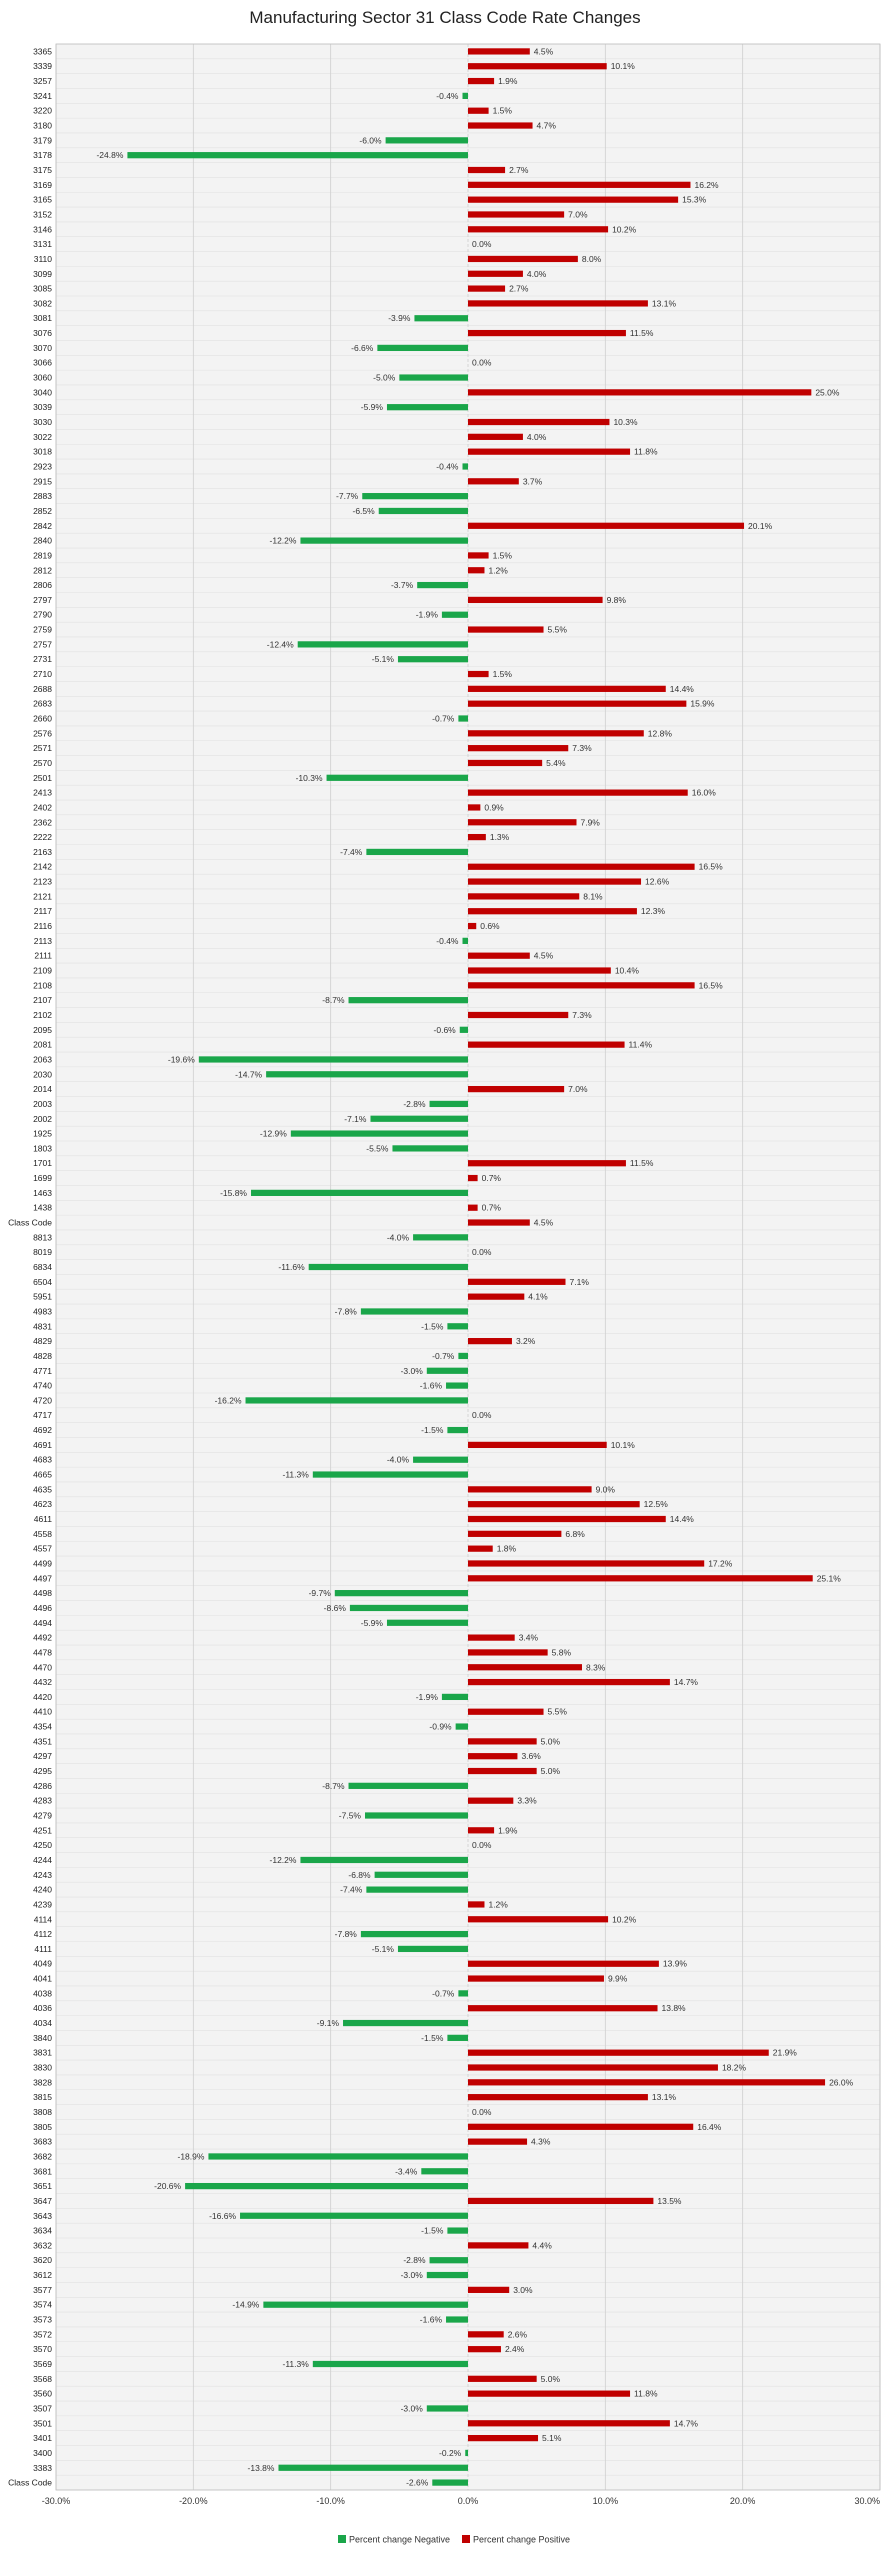  Describe the element at coordinates (42, 1163) in the screenshot. I see `category-label: 1701` at that location.